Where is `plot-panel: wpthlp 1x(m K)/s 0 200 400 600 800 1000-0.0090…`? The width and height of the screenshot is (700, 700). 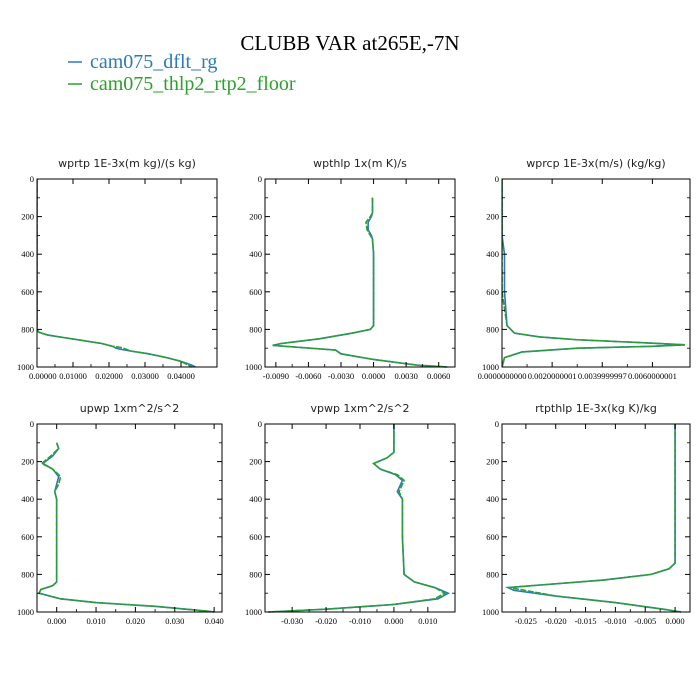
plot-panel: wpthlp 1x(m K)/s 0 200 400 600 800 1000-0.0090… is located at coordinates (350, 269).